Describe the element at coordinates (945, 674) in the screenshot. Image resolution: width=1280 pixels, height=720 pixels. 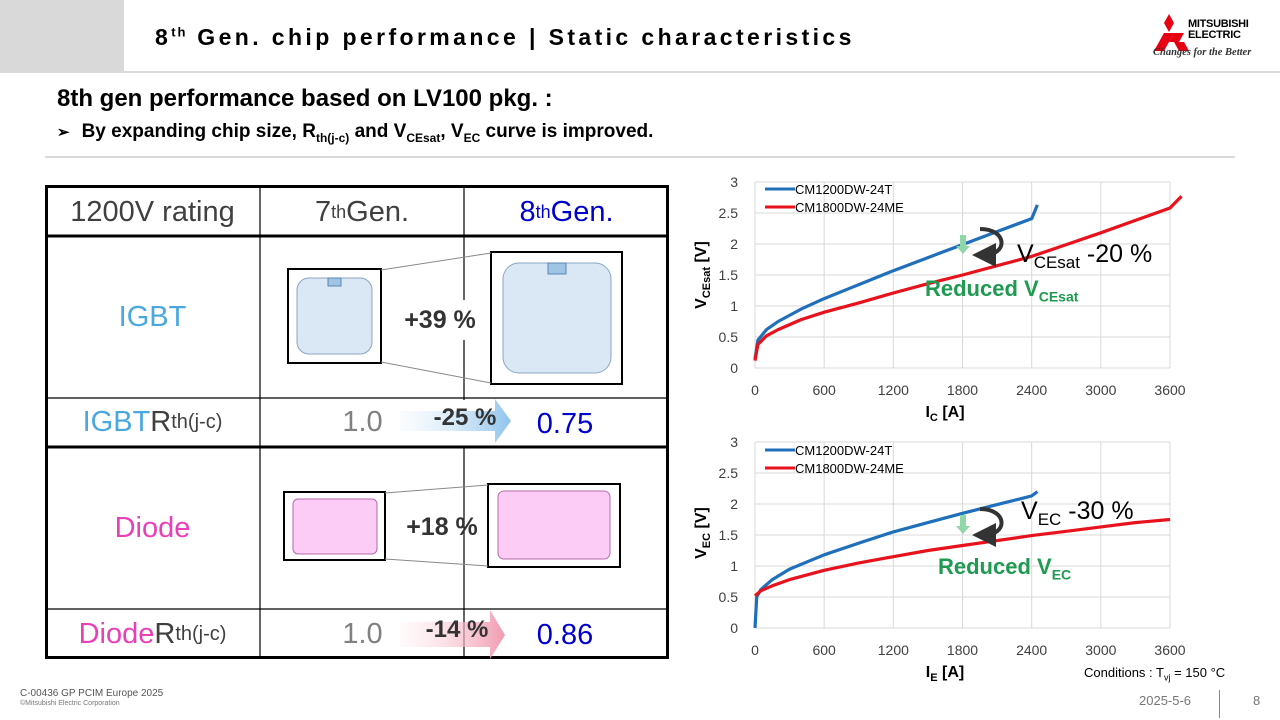
I see `x-axis-label: IE [A]` at that location.